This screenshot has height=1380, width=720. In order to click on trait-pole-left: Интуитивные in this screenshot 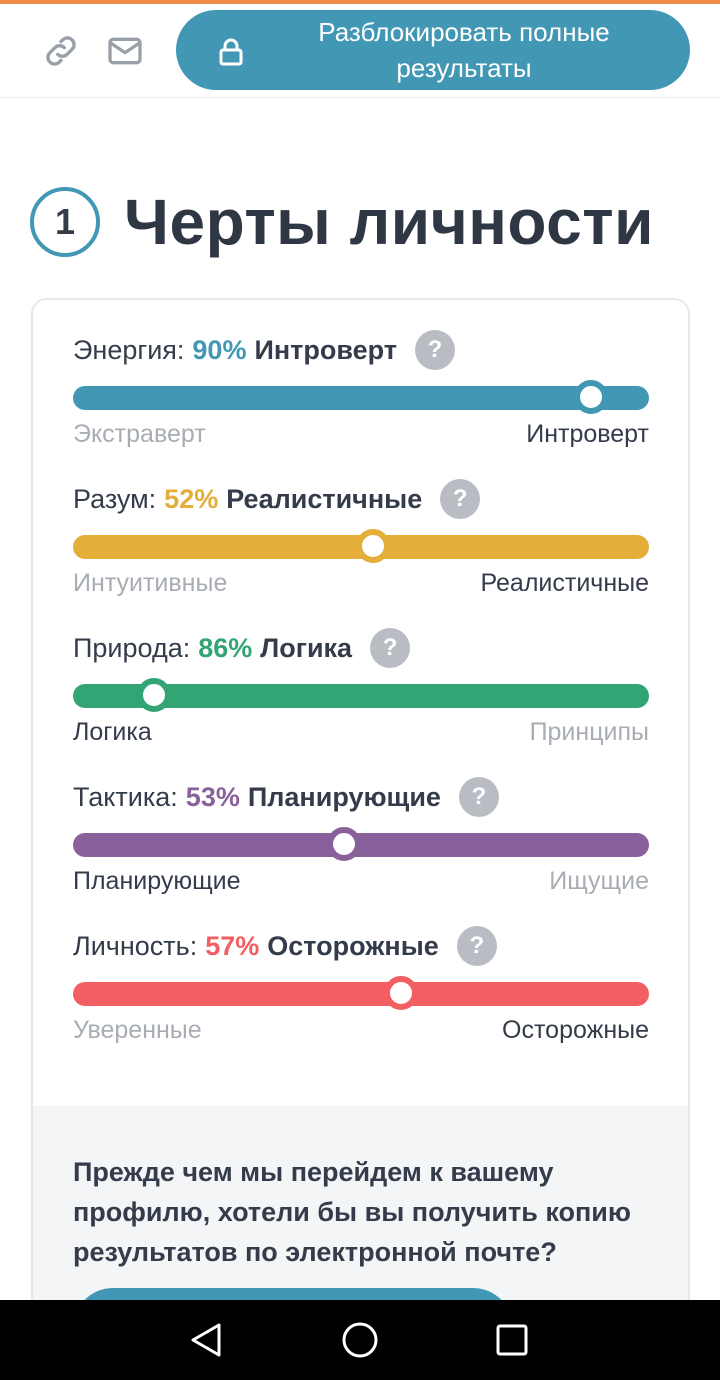, I will do `click(150, 583)`.